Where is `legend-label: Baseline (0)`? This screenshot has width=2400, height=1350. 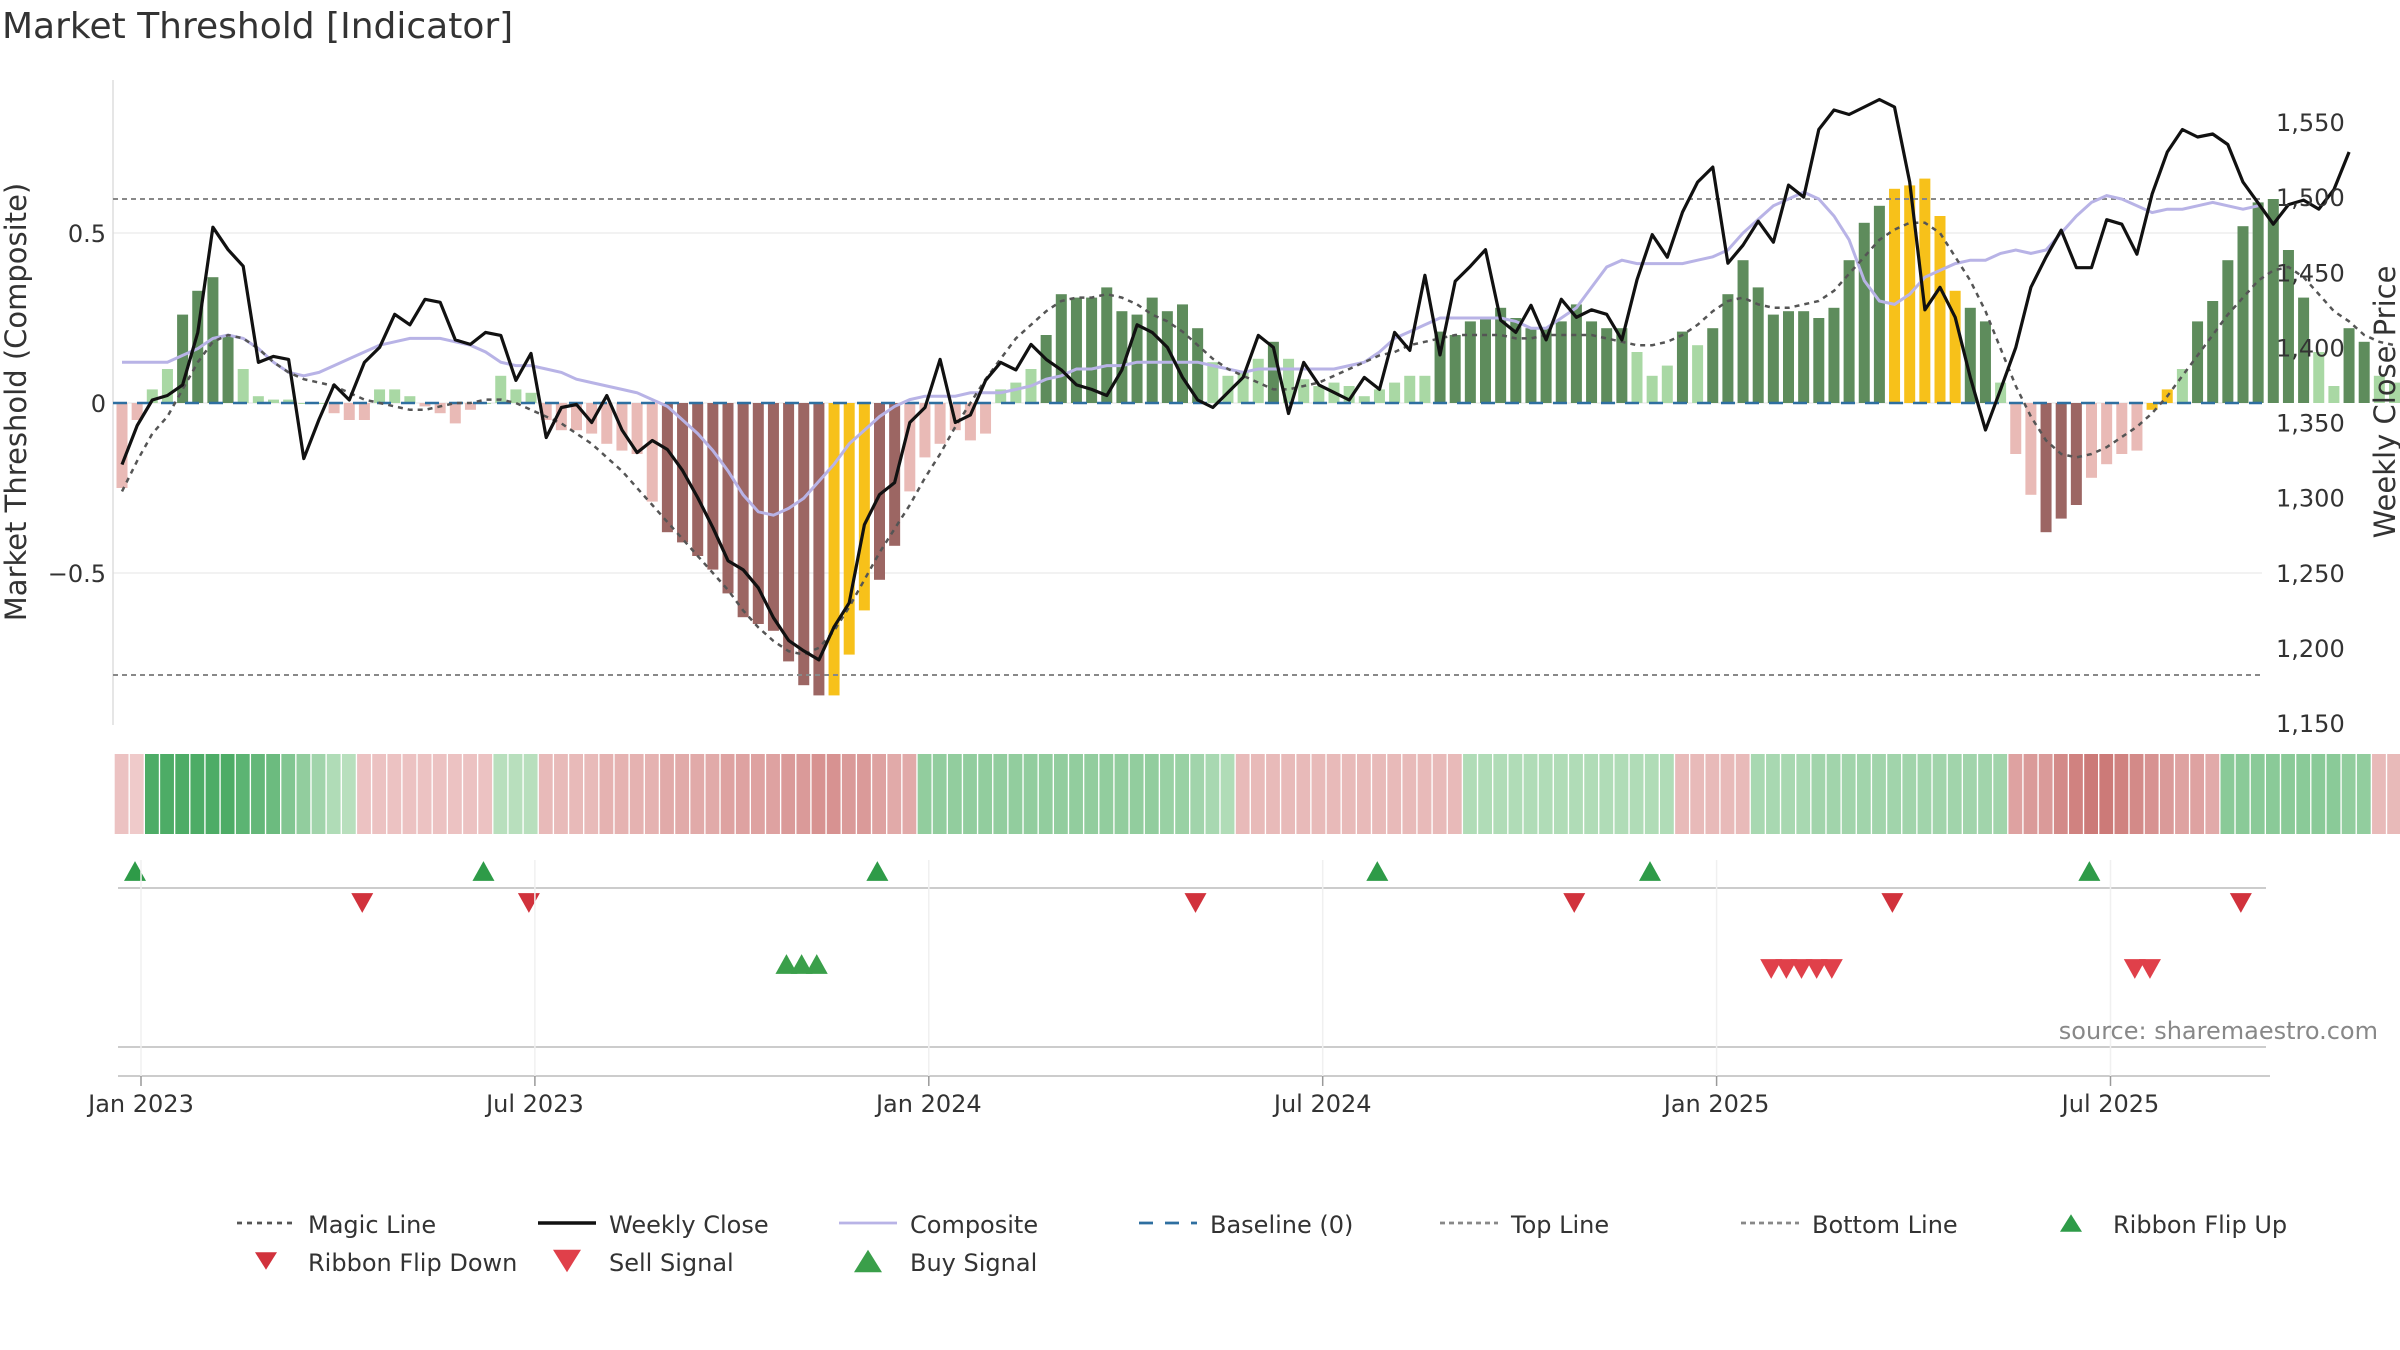 legend-label: Baseline (0) is located at coordinates (1281, 1225).